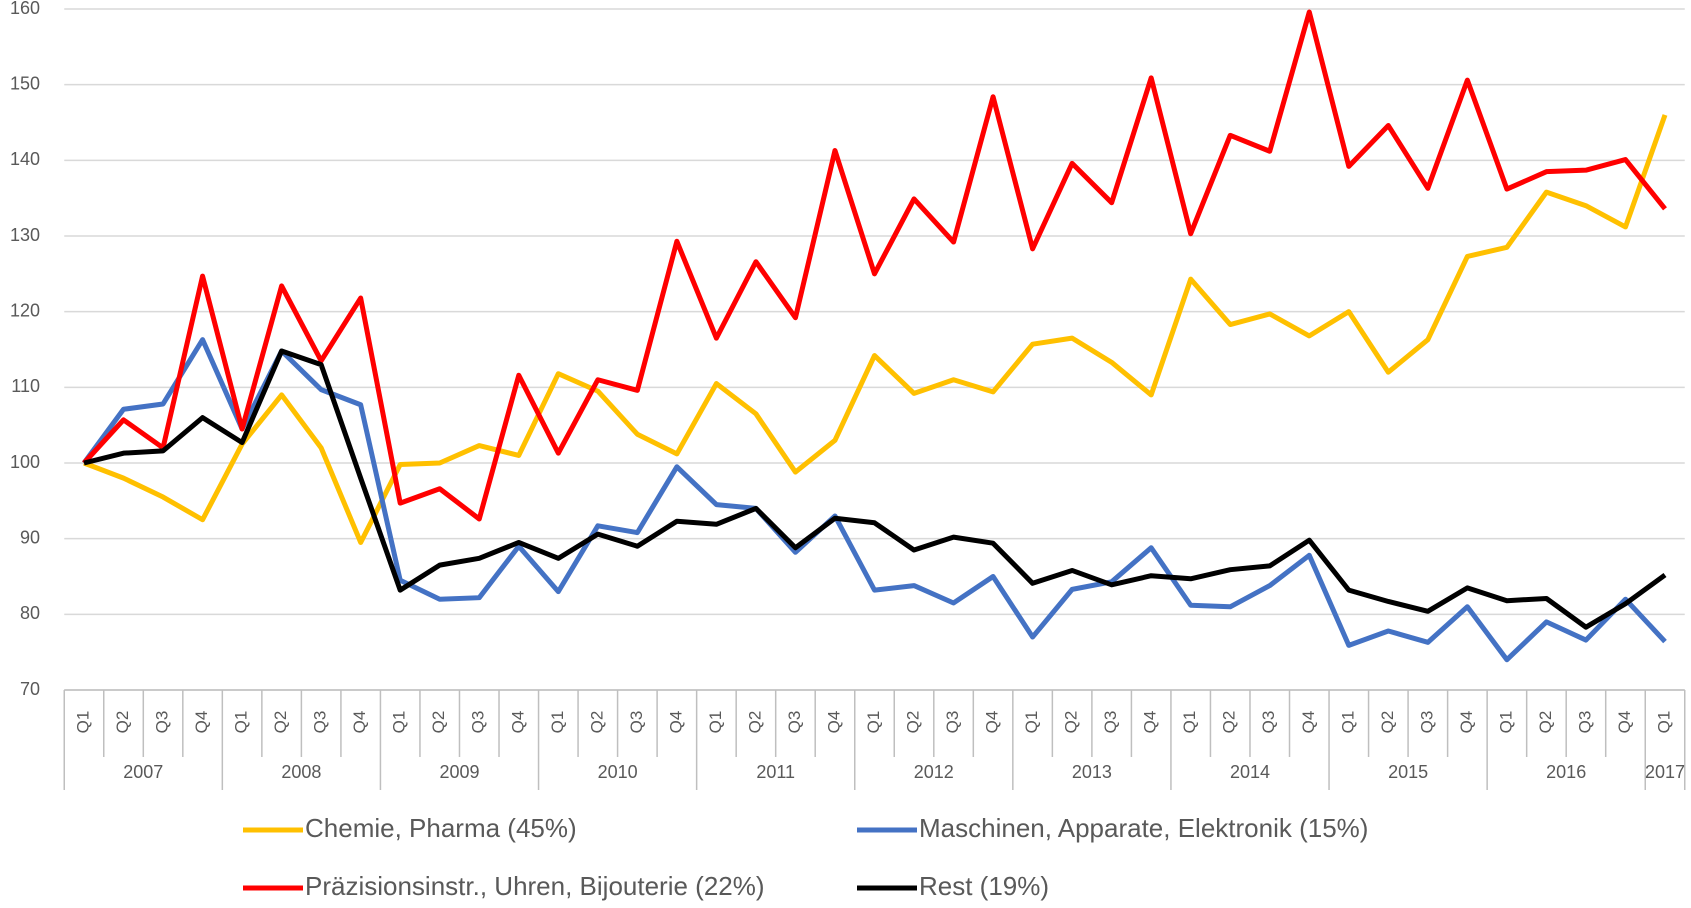 This screenshot has height=908, width=1691. I want to click on year-label: 2015, so click(1408, 772).